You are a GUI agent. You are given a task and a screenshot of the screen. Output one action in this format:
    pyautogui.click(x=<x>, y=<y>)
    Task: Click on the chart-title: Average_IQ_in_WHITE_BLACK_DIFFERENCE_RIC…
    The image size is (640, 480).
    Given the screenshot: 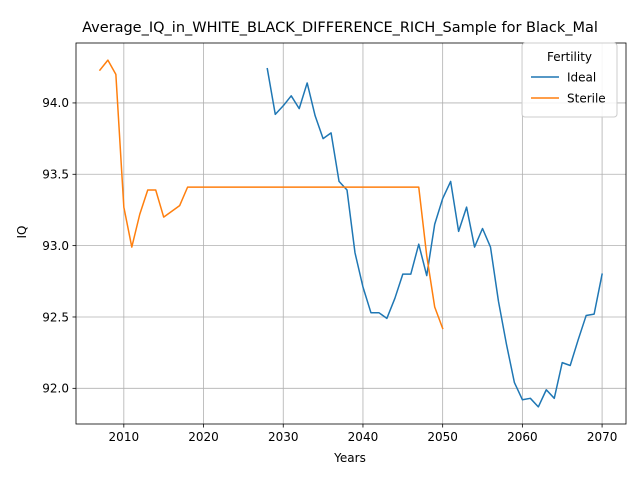 What is the action you would take?
    pyautogui.click(x=340, y=28)
    